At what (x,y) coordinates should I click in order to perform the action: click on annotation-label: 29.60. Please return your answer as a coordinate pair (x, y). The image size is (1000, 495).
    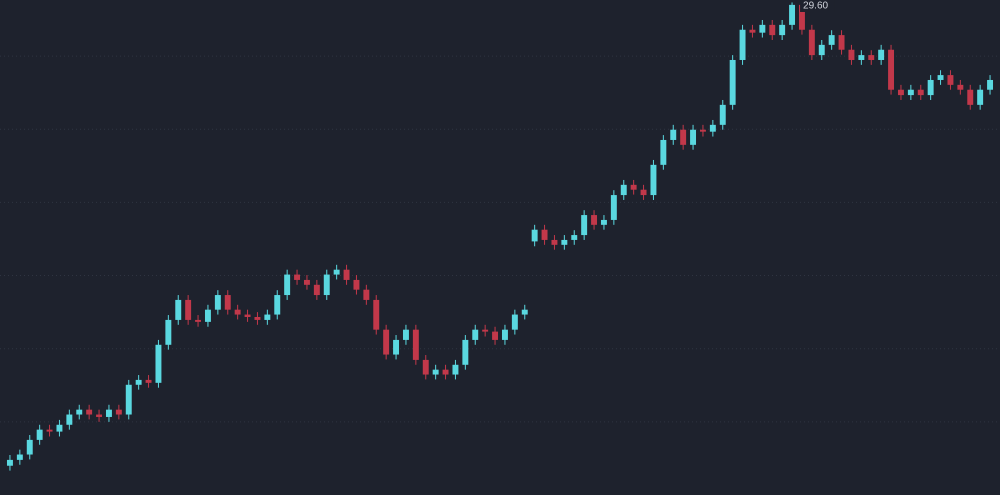
    Looking at the image, I should click on (815, 6).